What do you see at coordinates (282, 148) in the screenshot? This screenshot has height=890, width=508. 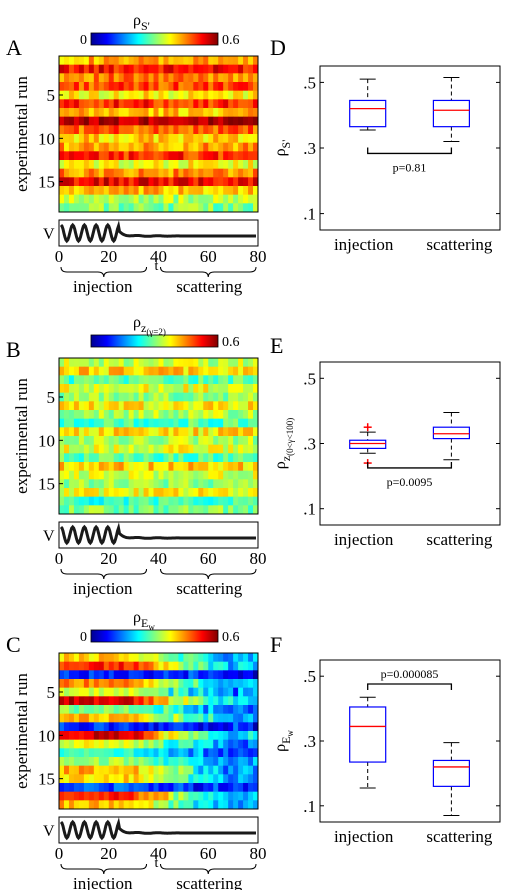 I see `box-ylabel-group: ρS'` at bounding box center [282, 148].